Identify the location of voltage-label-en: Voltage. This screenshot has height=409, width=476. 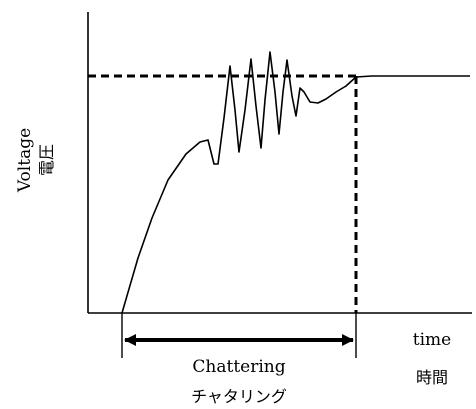
(25, 160).